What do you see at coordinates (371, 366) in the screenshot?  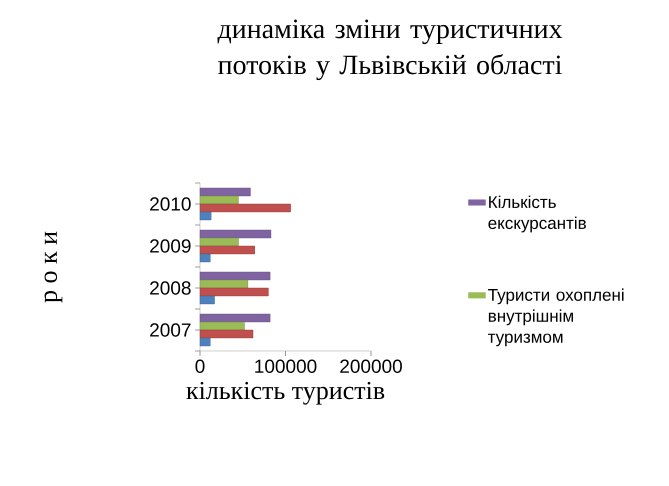 I see `x-tick-label: 200000` at bounding box center [371, 366].